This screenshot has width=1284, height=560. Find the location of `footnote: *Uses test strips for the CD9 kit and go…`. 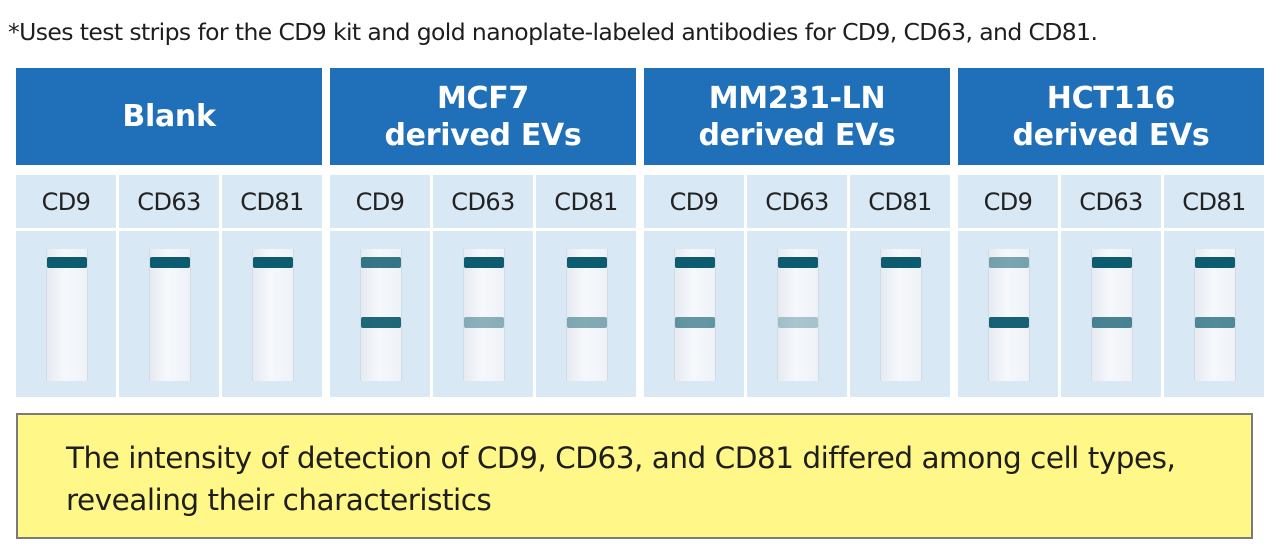

footnote: *Uses test strips for the CD9 kit and go… is located at coordinates (553, 32).